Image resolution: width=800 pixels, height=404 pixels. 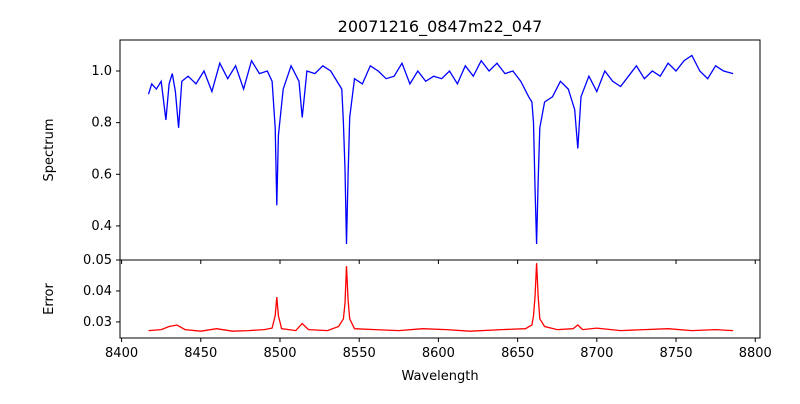 I want to click on xtick-label: 8600, so click(x=438, y=353).